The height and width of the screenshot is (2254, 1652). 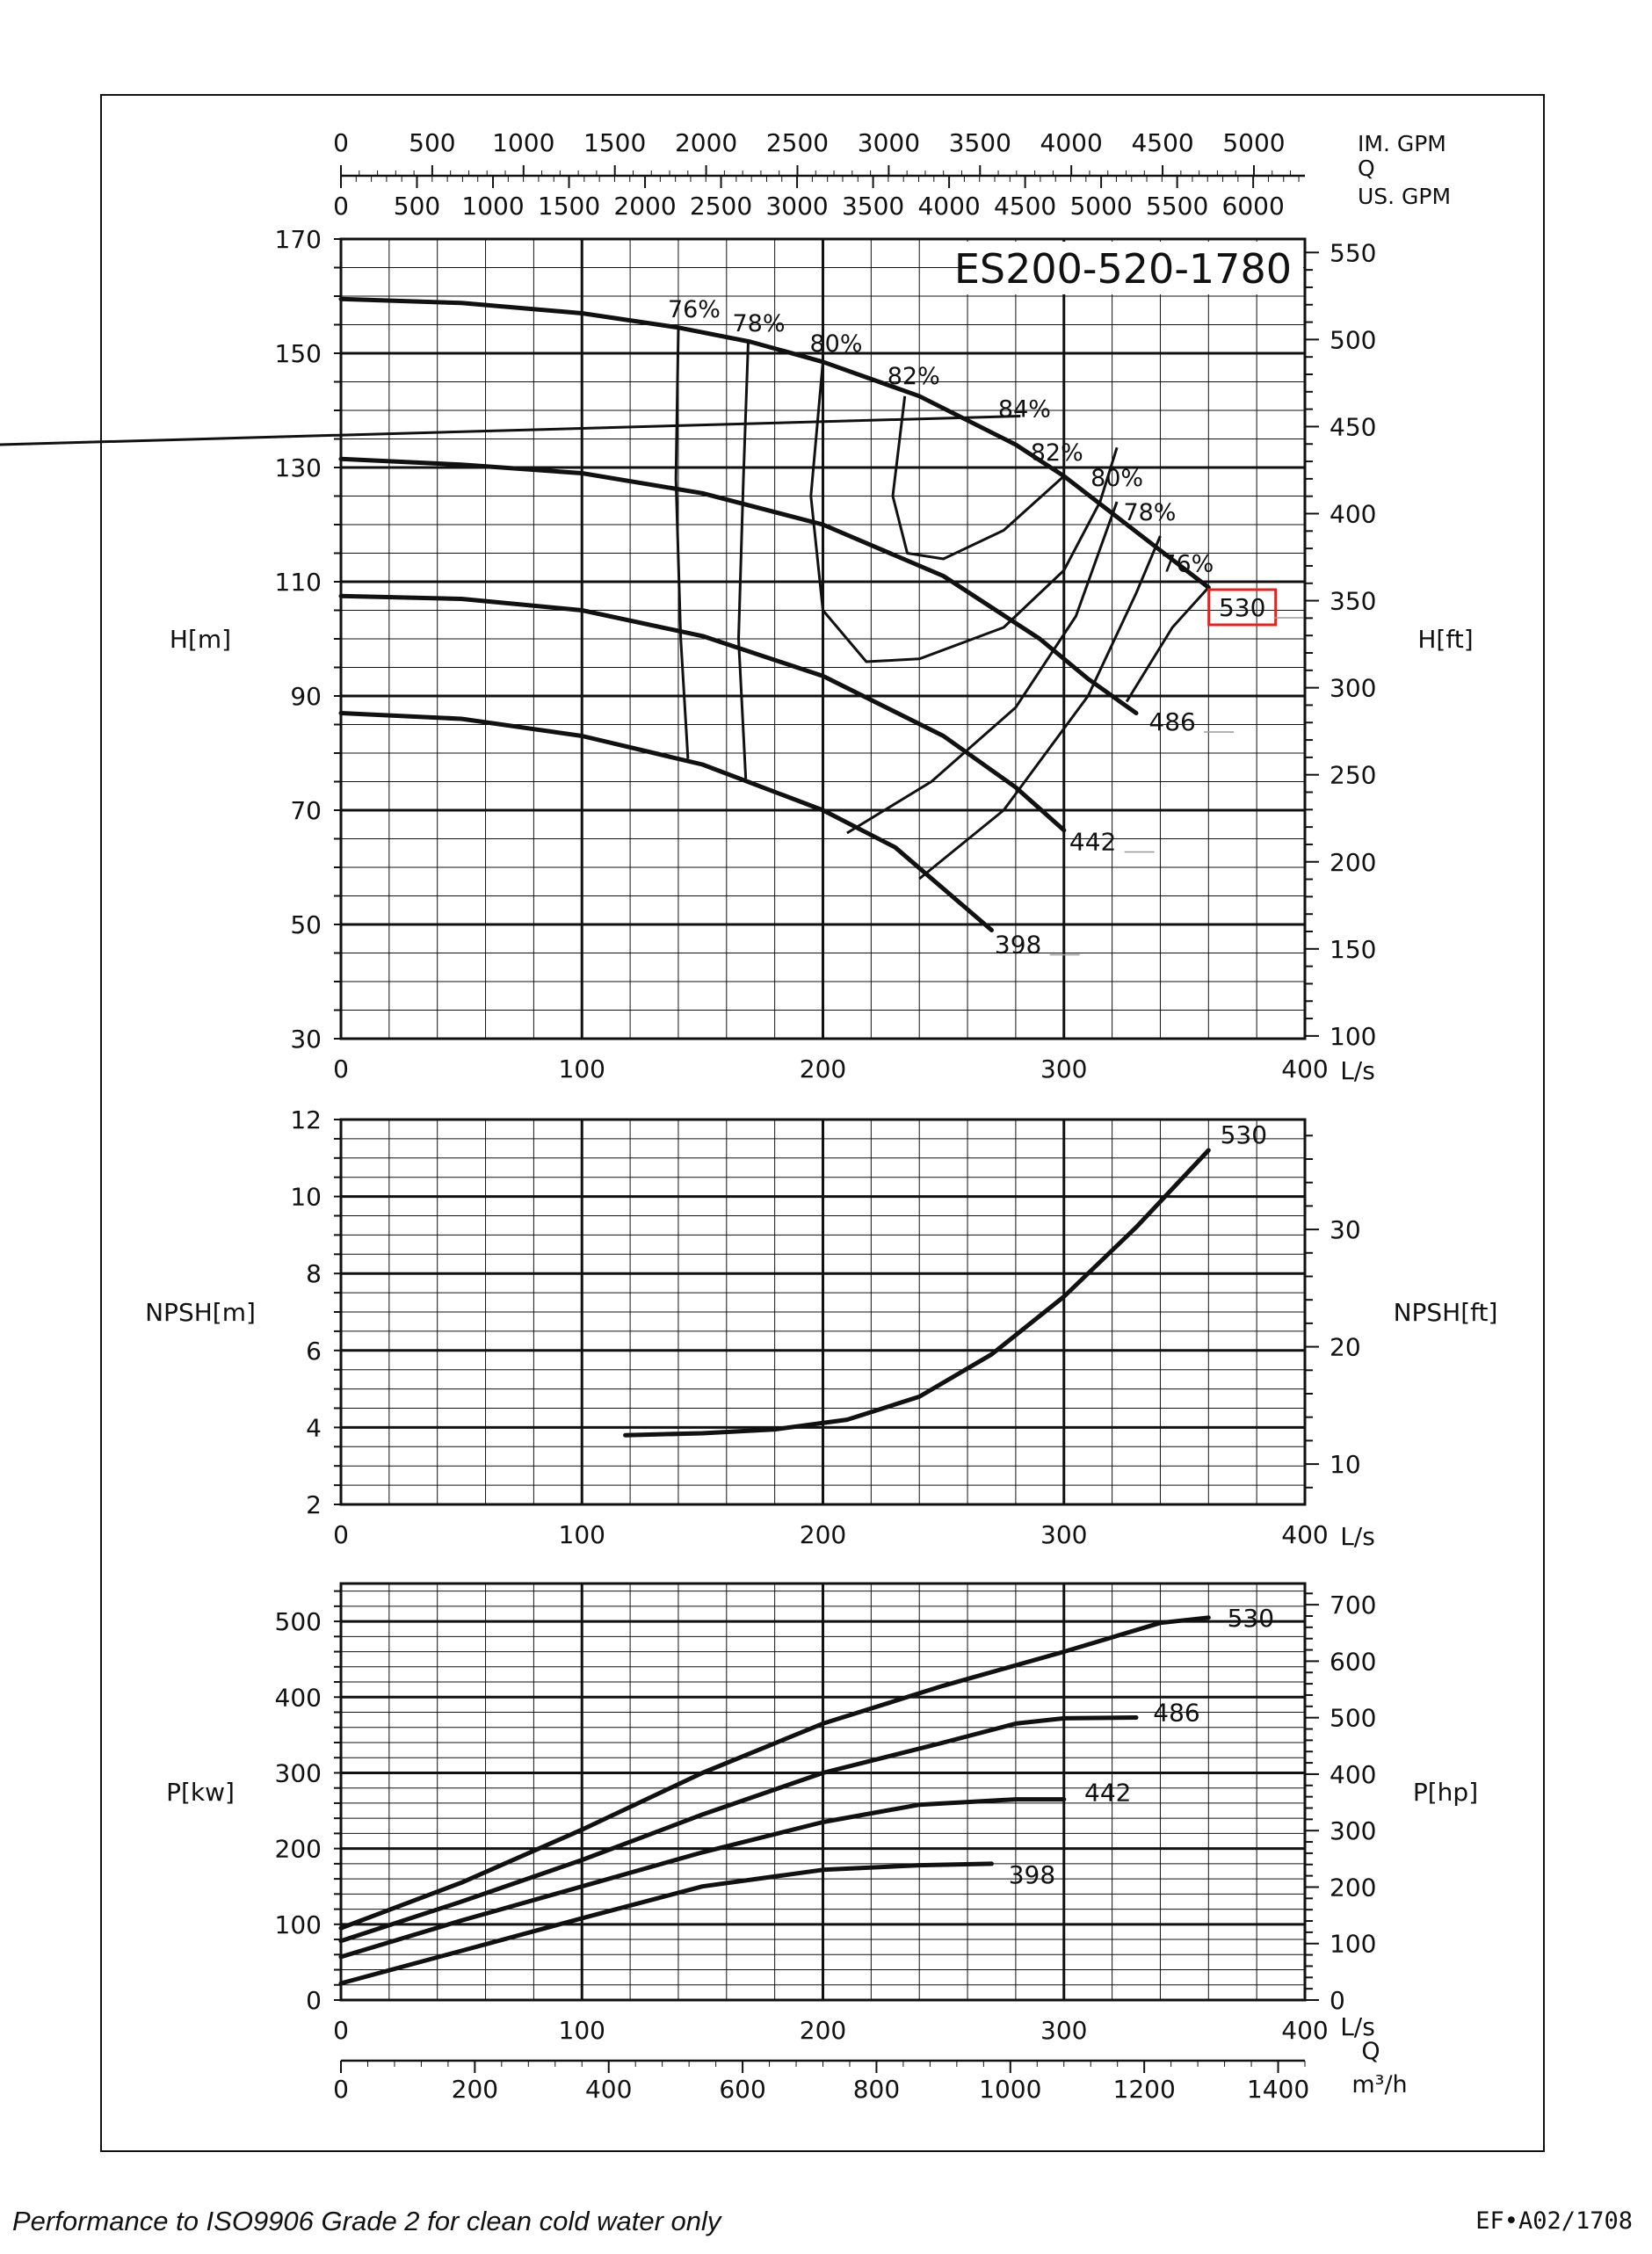 What do you see at coordinates (1446, 1313) in the screenshot?
I see `npsh-y2-axis-label: NPSH[ft]` at bounding box center [1446, 1313].